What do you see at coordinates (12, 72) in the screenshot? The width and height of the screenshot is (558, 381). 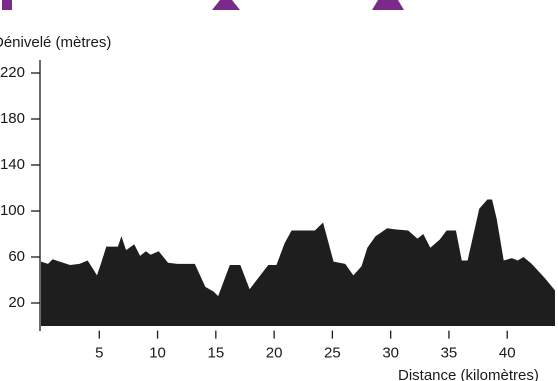 I see `y-tick-label: 220` at bounding box center [12, 72].